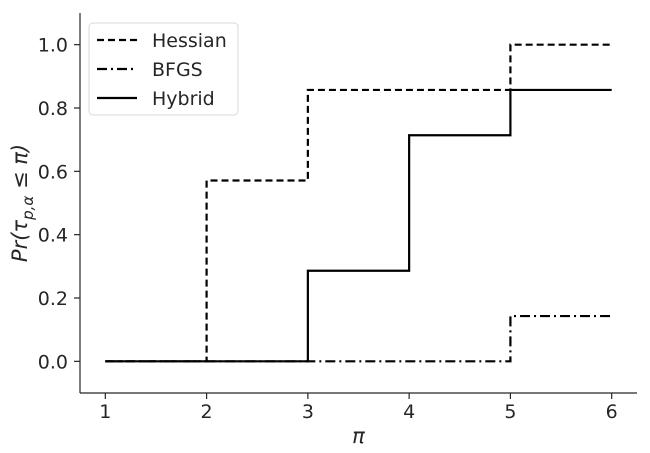 The image size is (650, 453). What do you see at coordinates (612, 412) in the screenshot?
I see `x-tick-label: 6` at bounding box center [612, 412].